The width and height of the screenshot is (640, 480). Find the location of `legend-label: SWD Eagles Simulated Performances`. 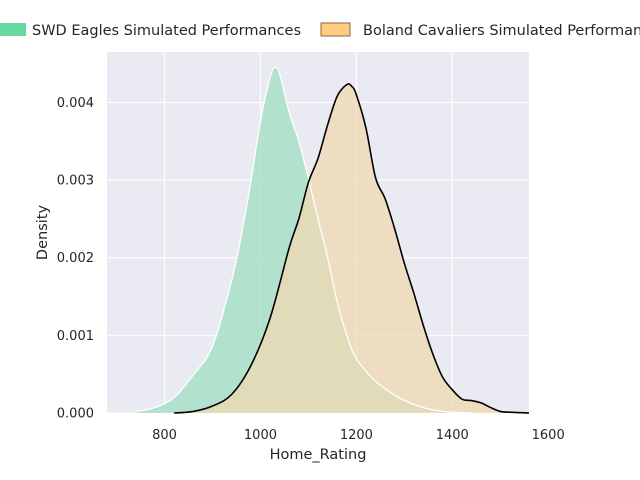

legend-label: SWD Eagles Simulated Performances is located at coordinates (166, 31).